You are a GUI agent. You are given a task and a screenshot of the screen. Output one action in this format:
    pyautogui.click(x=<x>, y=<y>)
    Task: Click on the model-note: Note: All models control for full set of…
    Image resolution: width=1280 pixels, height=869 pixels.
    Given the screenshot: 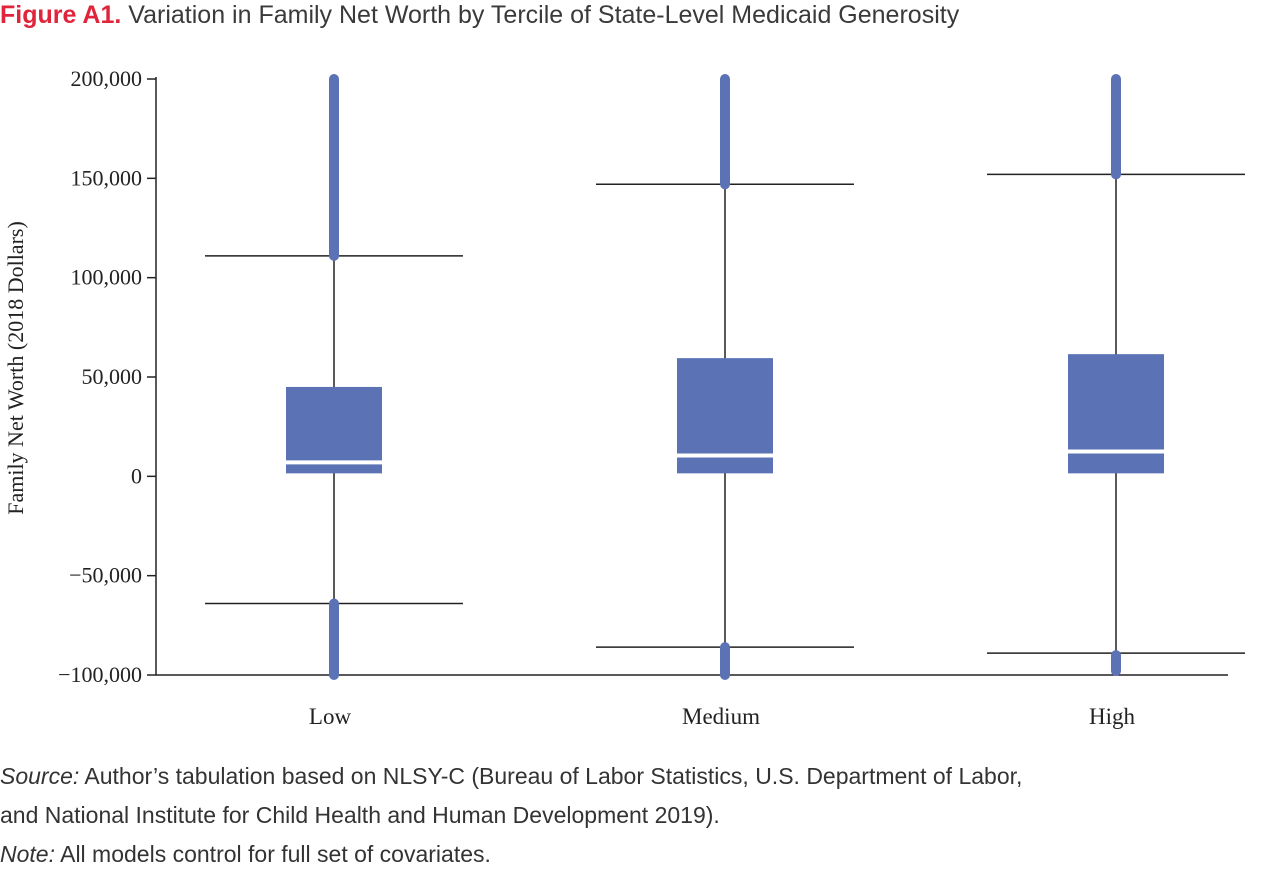 What is the action you would take?
    pyautogui.click(x=640, y=854)
    